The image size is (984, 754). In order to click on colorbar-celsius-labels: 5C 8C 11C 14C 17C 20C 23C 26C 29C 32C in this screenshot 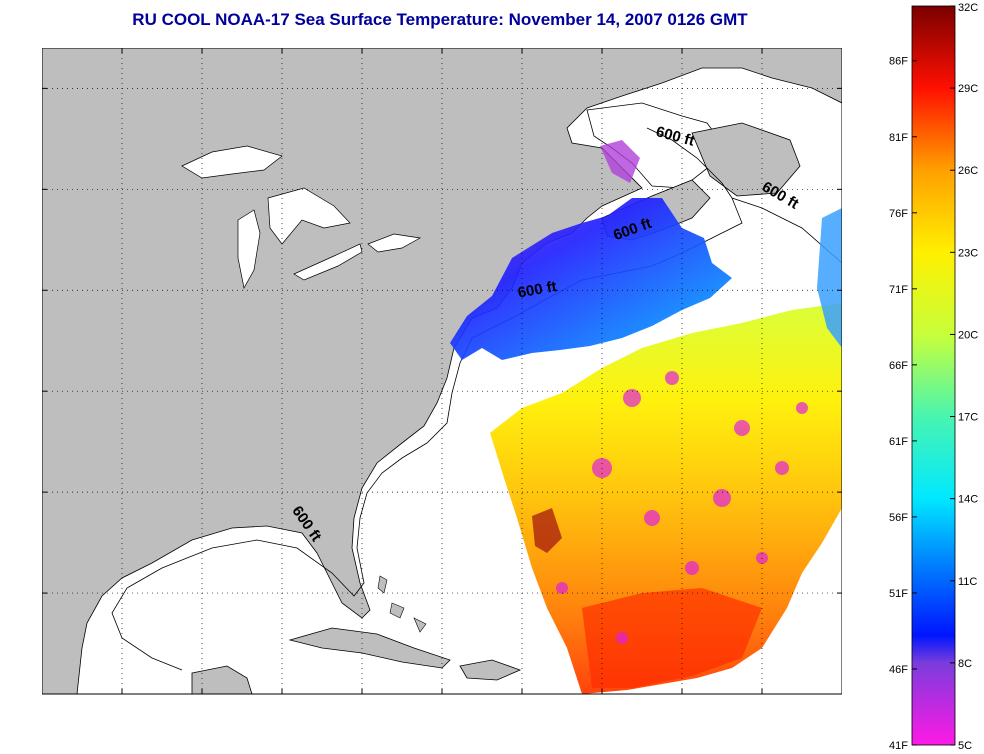, I will do `click(964, 377)`.